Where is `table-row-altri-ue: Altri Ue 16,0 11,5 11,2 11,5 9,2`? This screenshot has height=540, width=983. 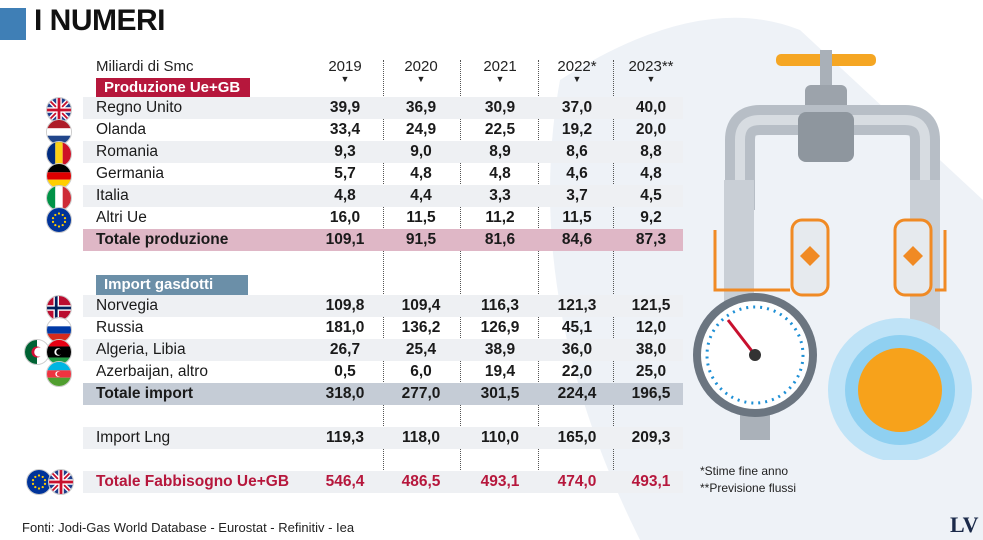 table-row-altri-ue: Altri Ue 16,0 11,5 11,2 11,5 9,2 is located at coordinates (383, 218).